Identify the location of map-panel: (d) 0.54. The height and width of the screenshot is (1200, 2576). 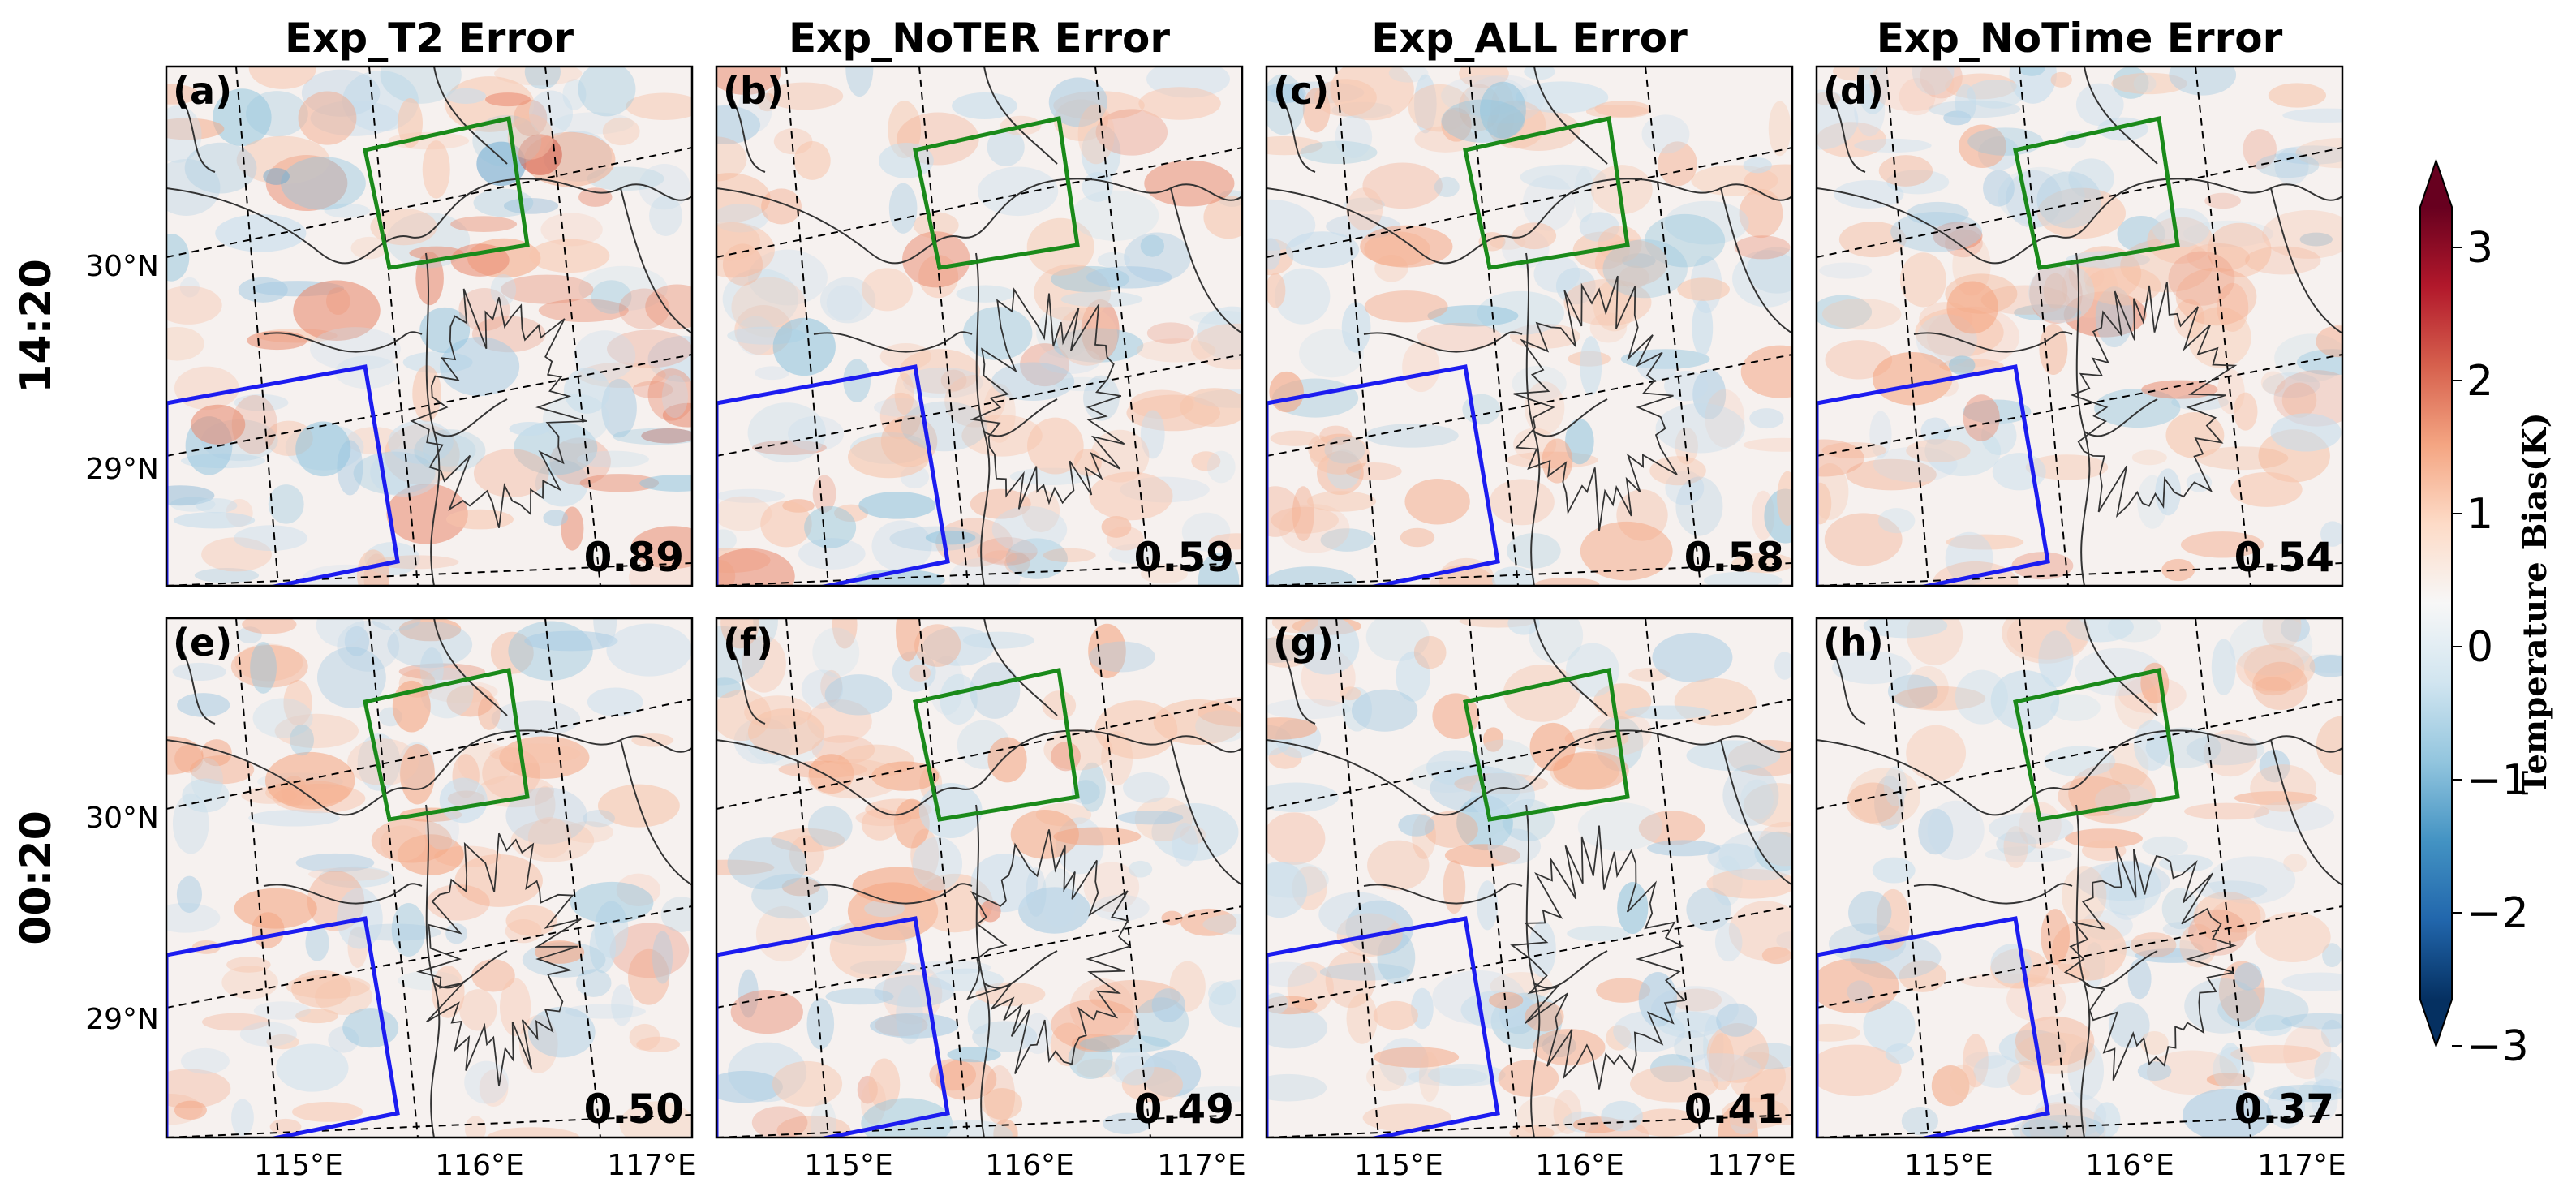
(2079, 326).